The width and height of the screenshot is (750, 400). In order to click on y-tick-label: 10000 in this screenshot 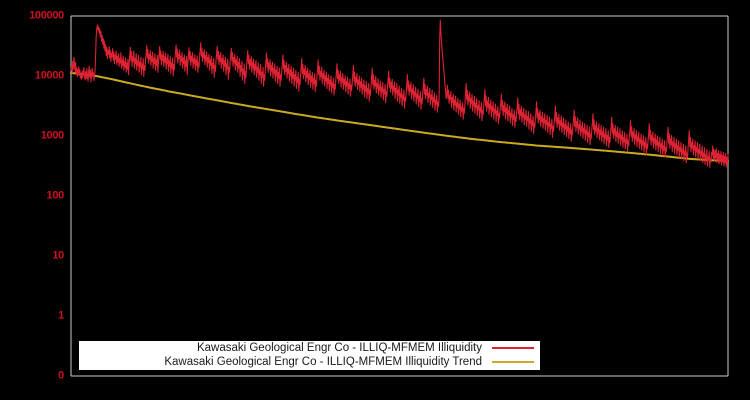, I will do `click(49, 75)`.